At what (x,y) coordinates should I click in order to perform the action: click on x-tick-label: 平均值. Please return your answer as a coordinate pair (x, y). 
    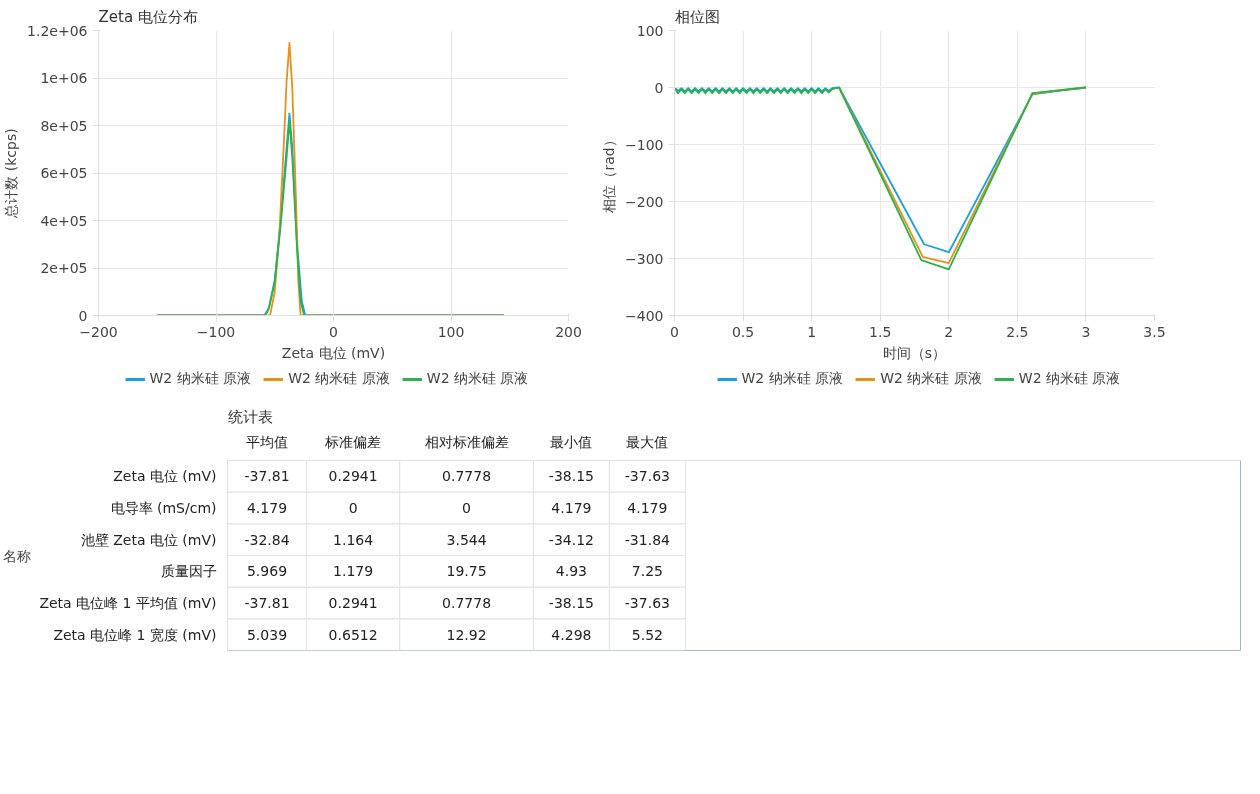
    Looking at the image, I should click on (267, 441).